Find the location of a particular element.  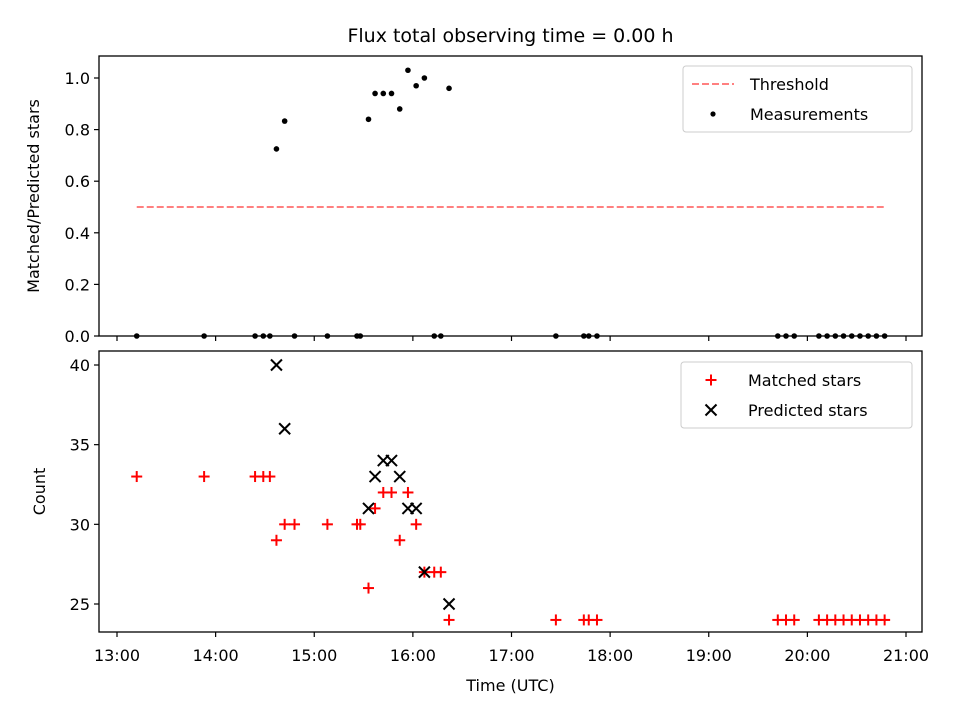

bottom-y-tick-label: 30 is located at coordinates (80, 524).